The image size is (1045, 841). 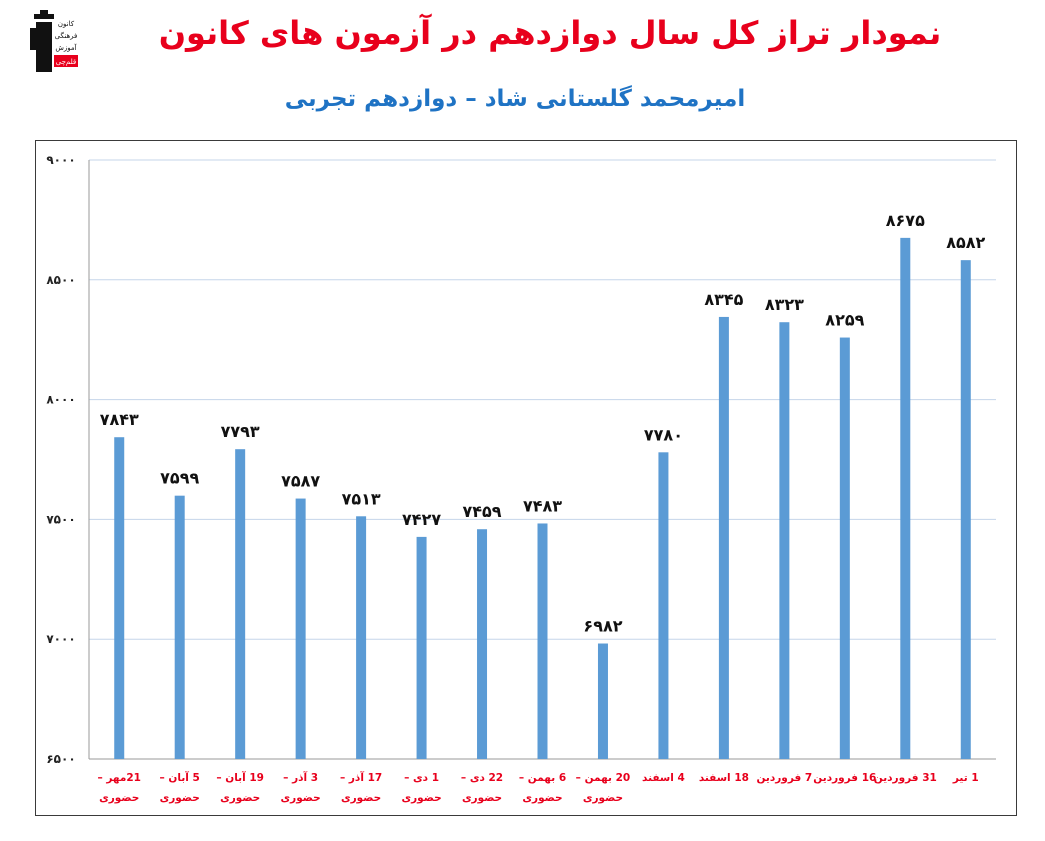 What do you see at coordinates (361, 777) in the screenshot?
I see `x-tick-line: 17 آذر –` at bounding box center [361, 777].